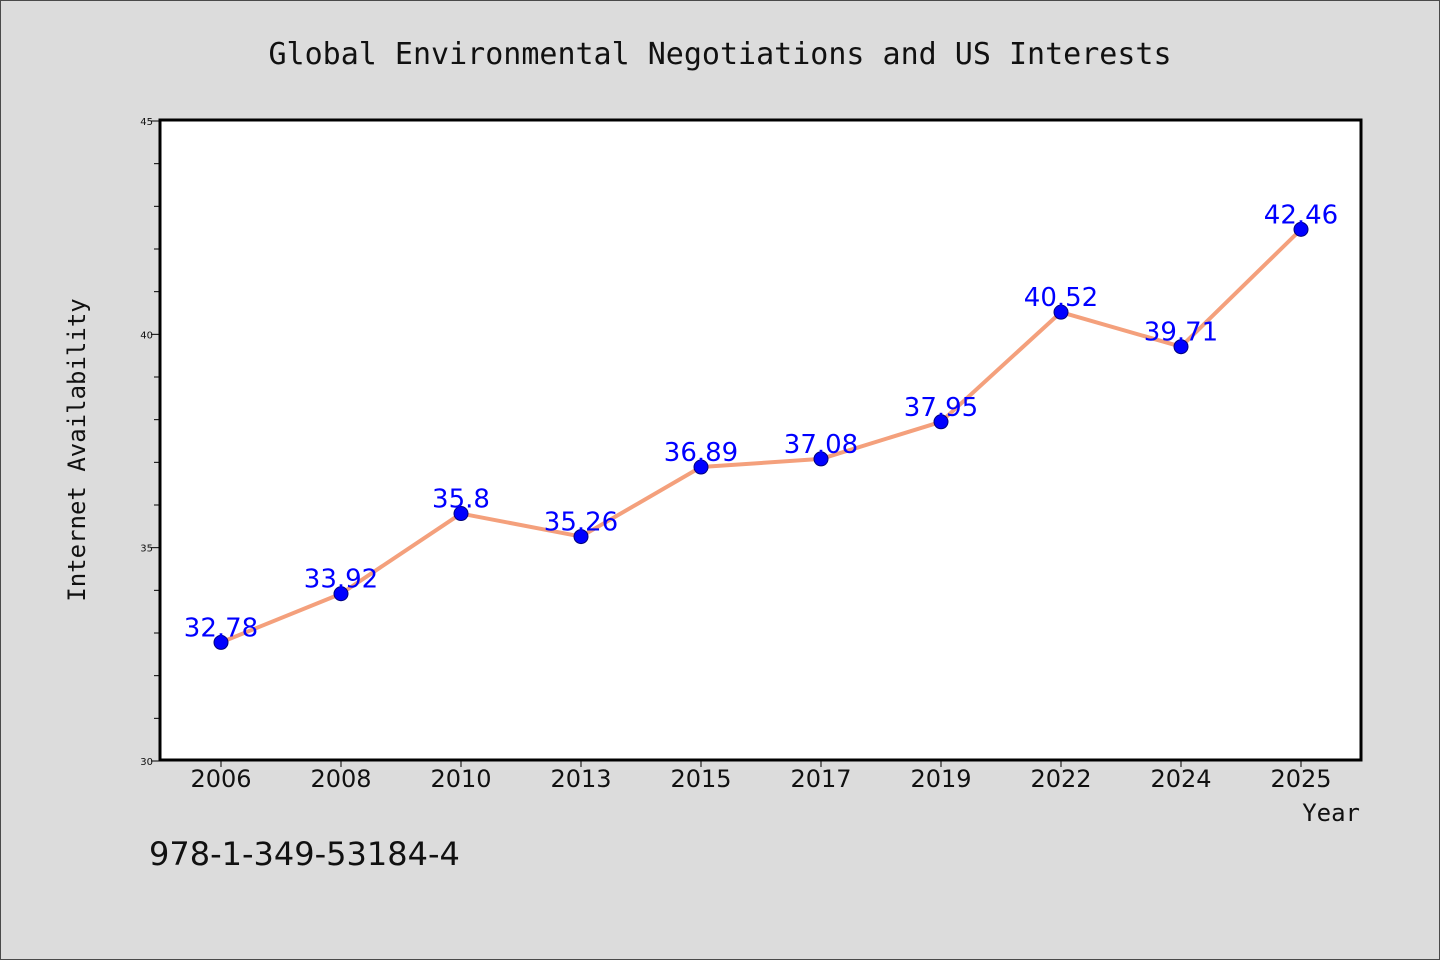 The height and width of the screenshot is (960, 1440). Describe the element at coordinates (220, 779) in the screenshot. I see `x-tick-label: 2006` at that location.